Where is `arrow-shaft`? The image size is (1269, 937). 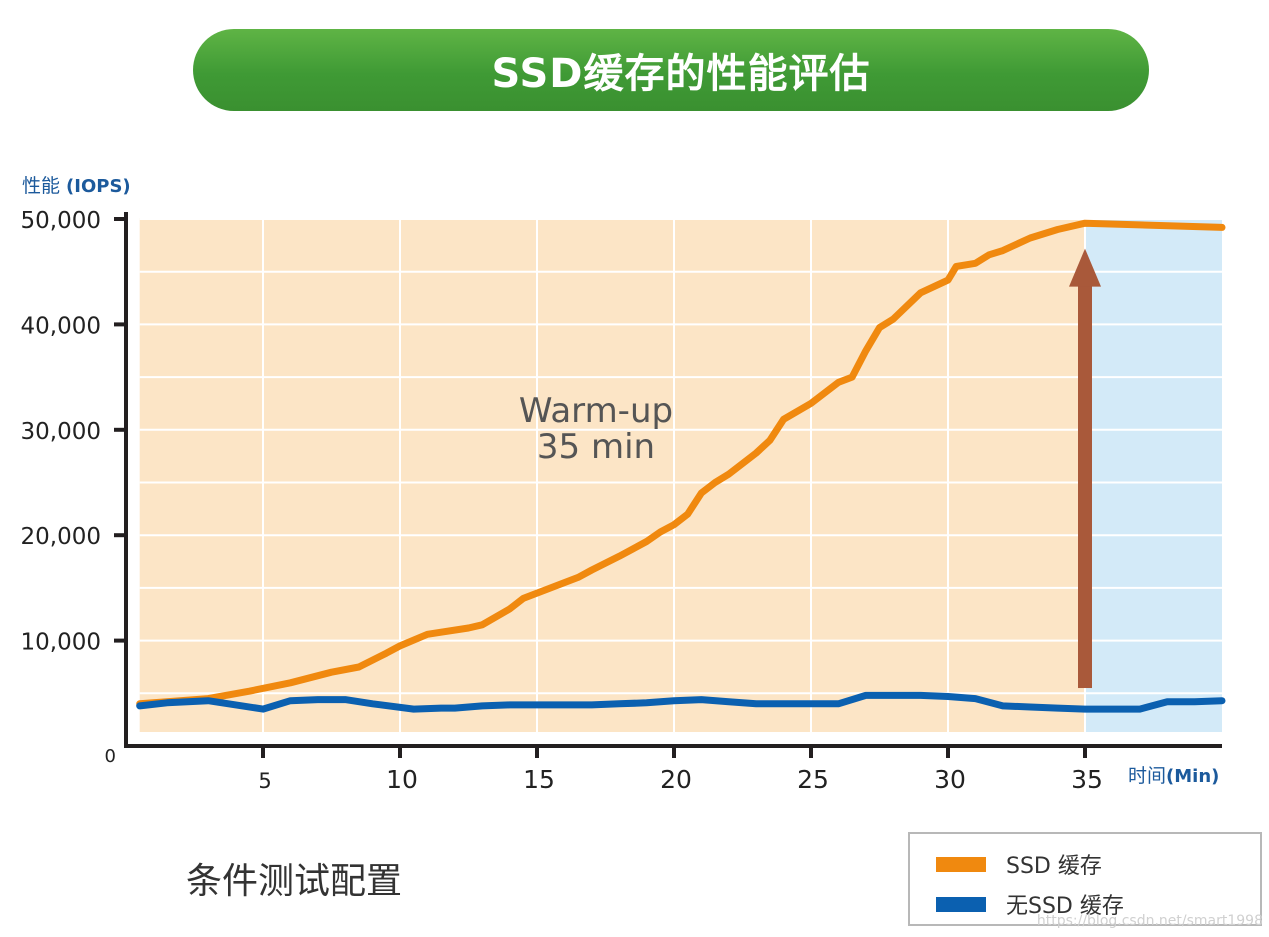 arrow-shaft is located at coordinates (1085, 486).